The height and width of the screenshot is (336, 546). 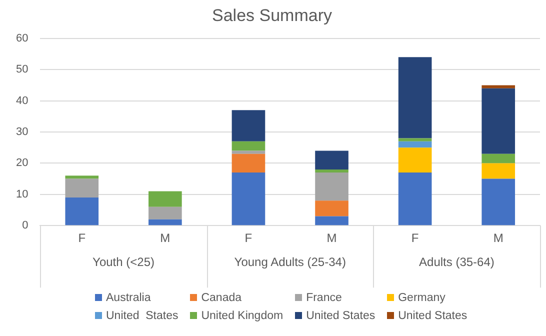 I want to click on y-tick-label: 50, so click(x=22, y=70).